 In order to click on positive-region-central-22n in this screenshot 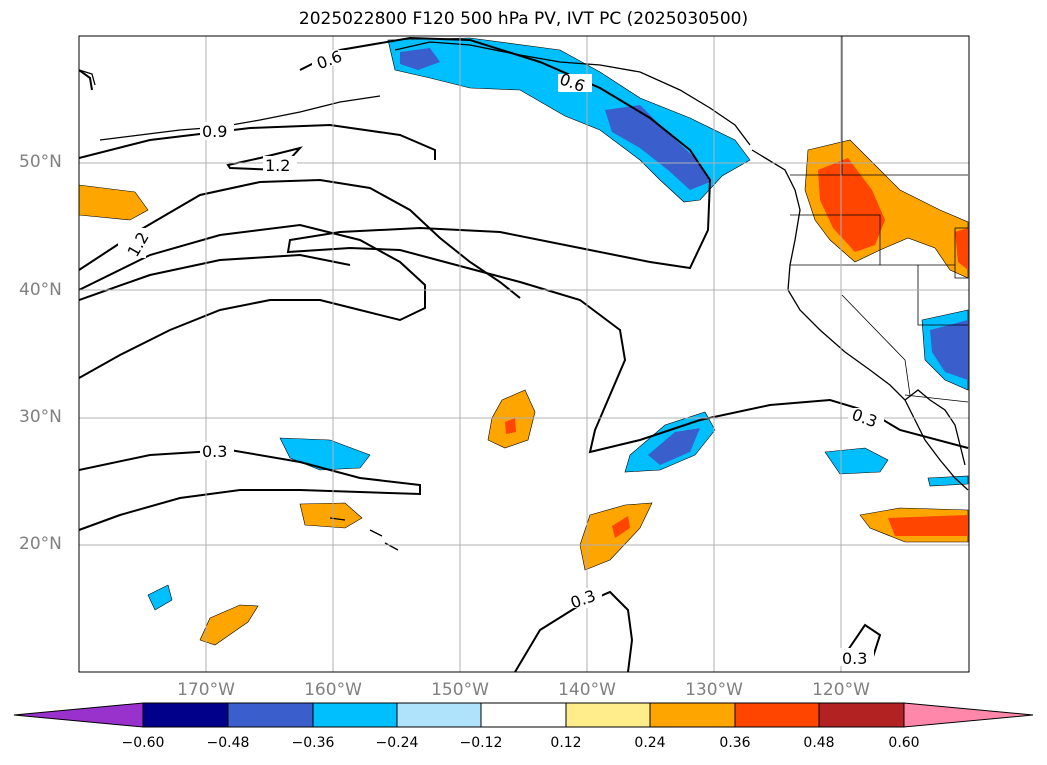, I will do `click(331, 515)`.